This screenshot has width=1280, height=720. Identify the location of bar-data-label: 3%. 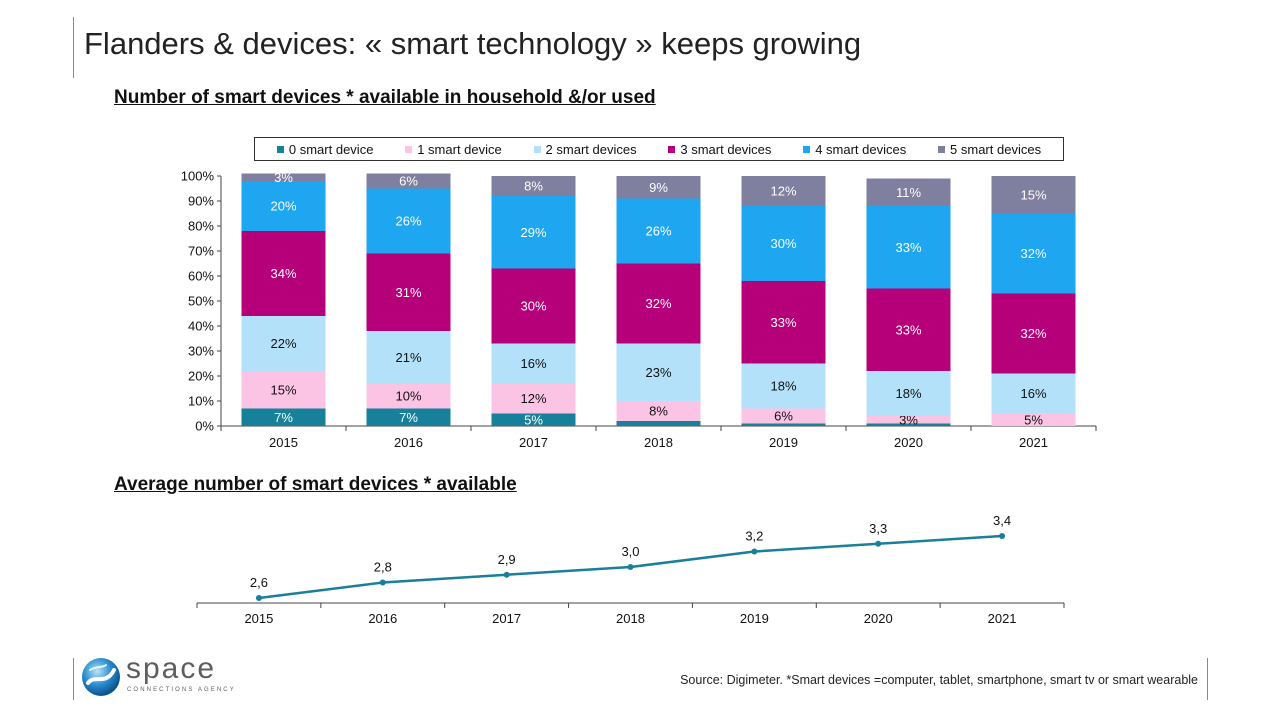
(283, 177).